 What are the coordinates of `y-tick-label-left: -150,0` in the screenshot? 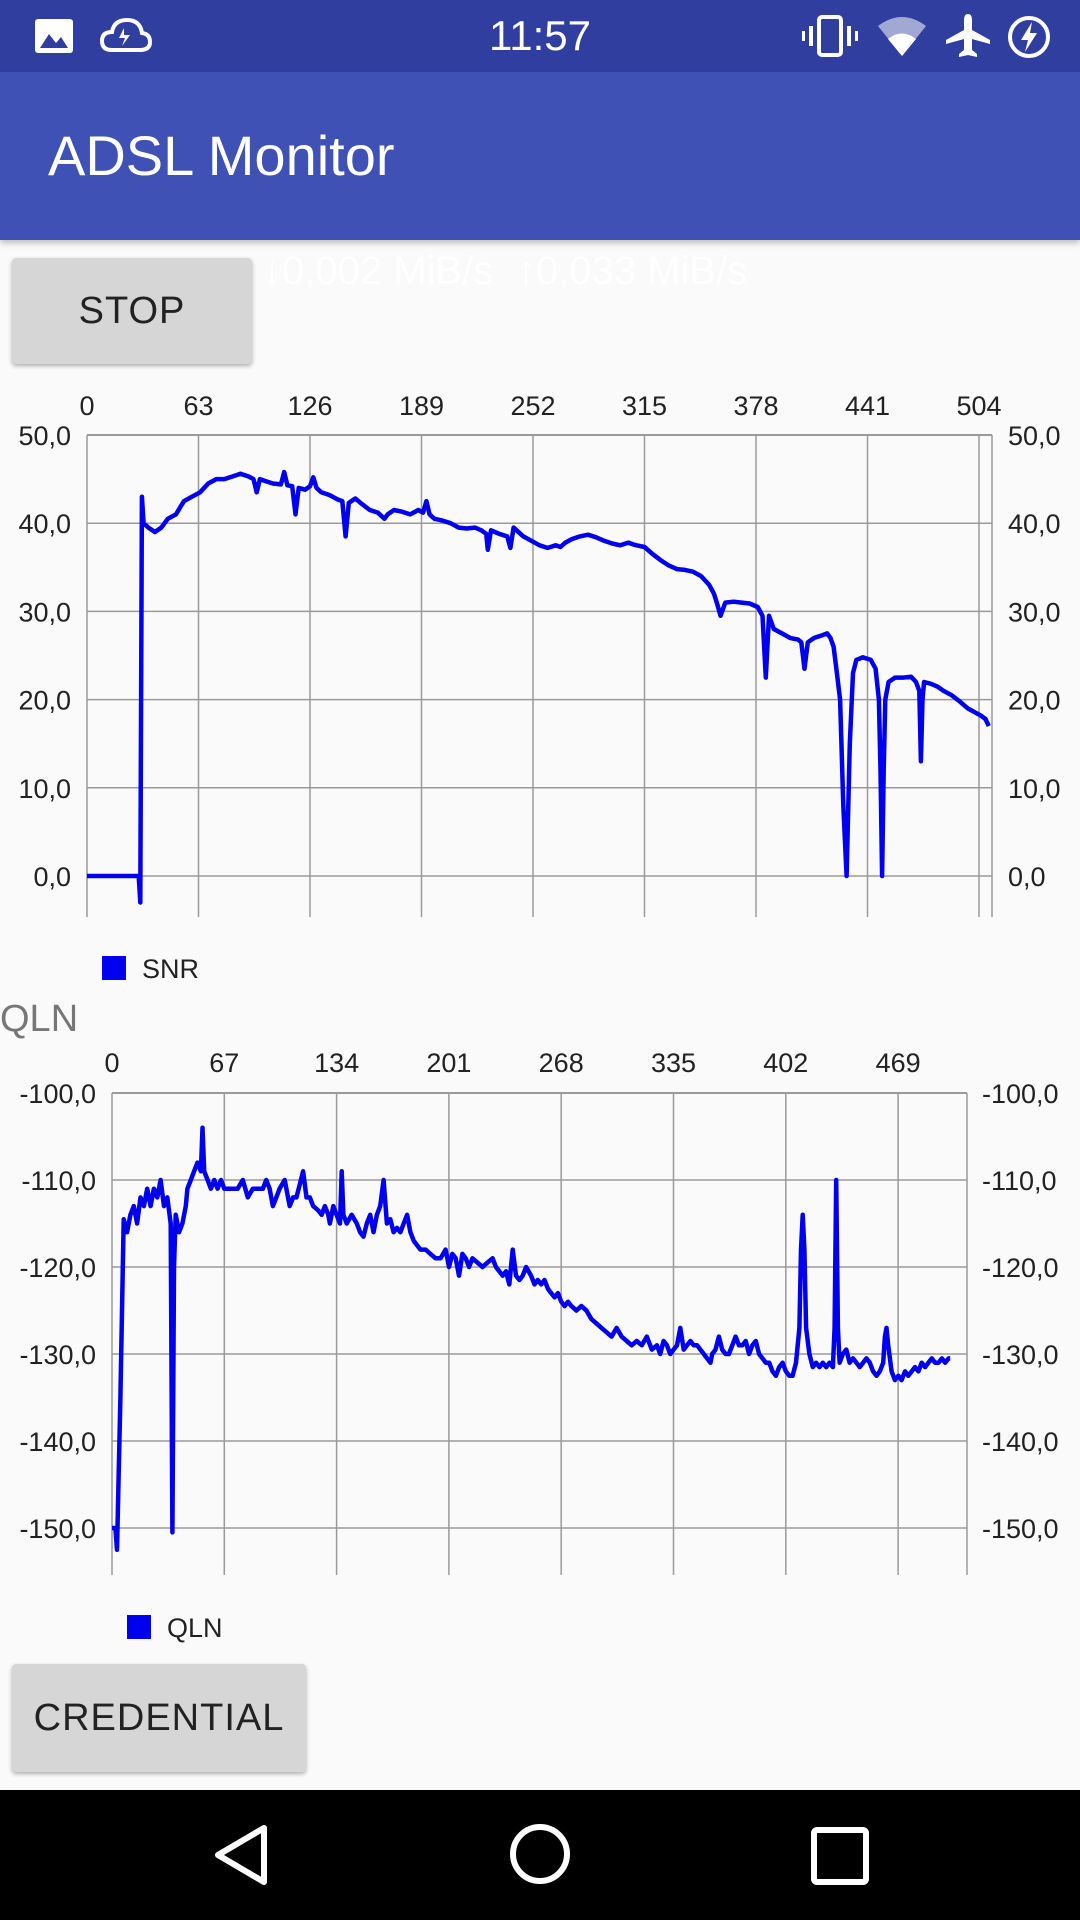 It's located at (57, 1529).